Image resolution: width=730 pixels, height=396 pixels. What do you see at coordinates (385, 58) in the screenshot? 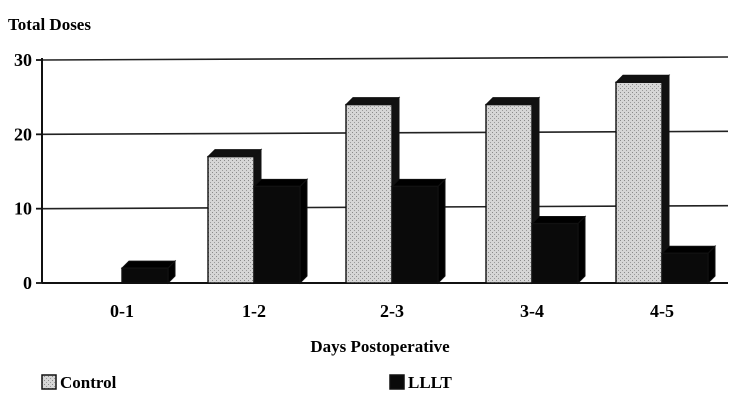
I see `gridline` at bounding box center [385, 58].